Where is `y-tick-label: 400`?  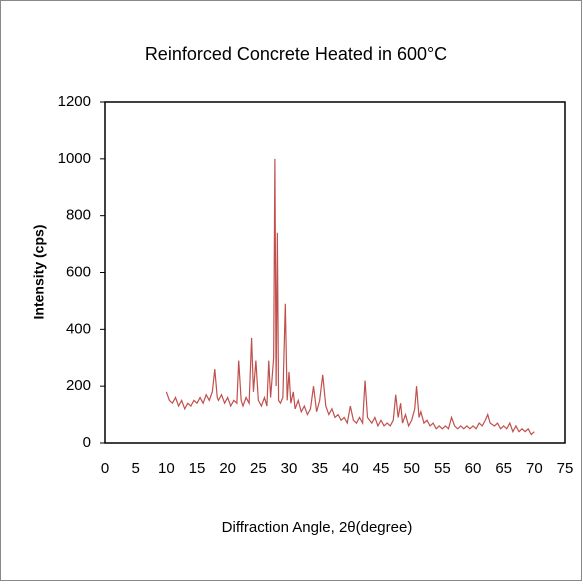
y-tick-label: 400 is located at coordinates (78, 328).